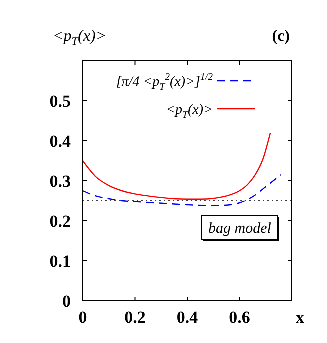 The image size is (327, 343). Describe the element at coordinates (61, 141) in the screenshot. I see `y-tick-label: 0.4` at that location.